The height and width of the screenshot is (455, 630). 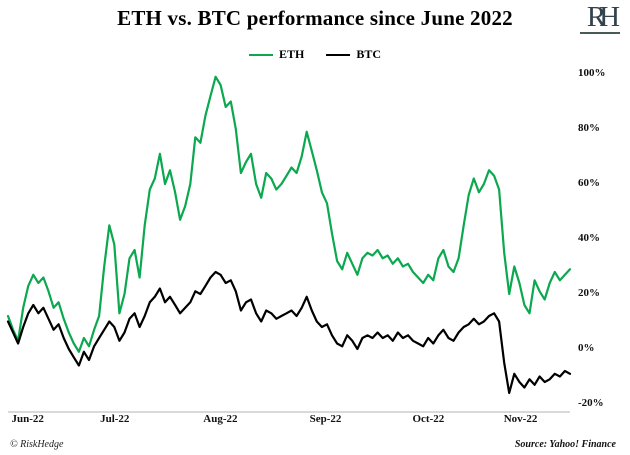 What do you see at coordinates (591, 403) in the screenshot?
I see `y-tick-label: -20%` at bounding box center [591, 403].